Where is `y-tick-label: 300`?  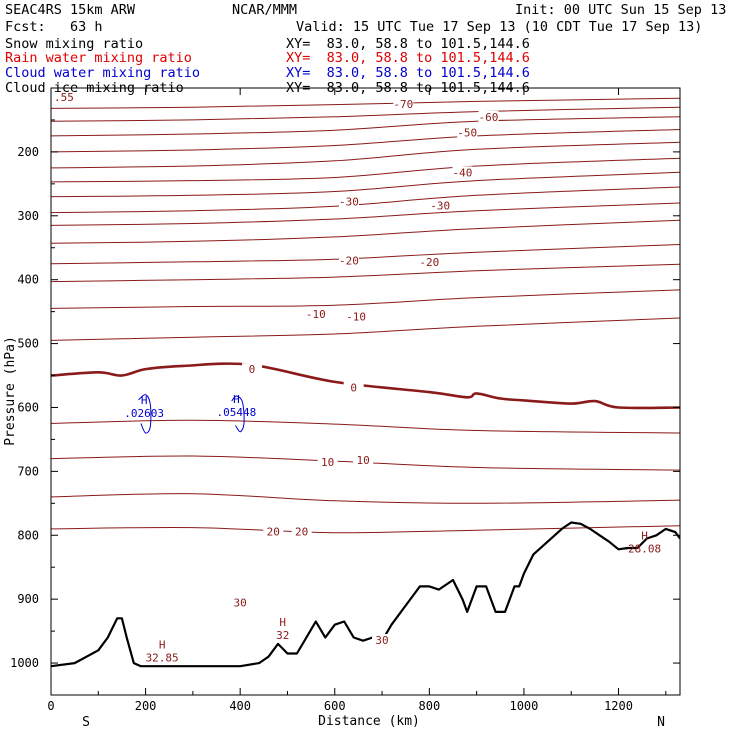
y-tick-label: 300 is located at coordinates (28, 216).